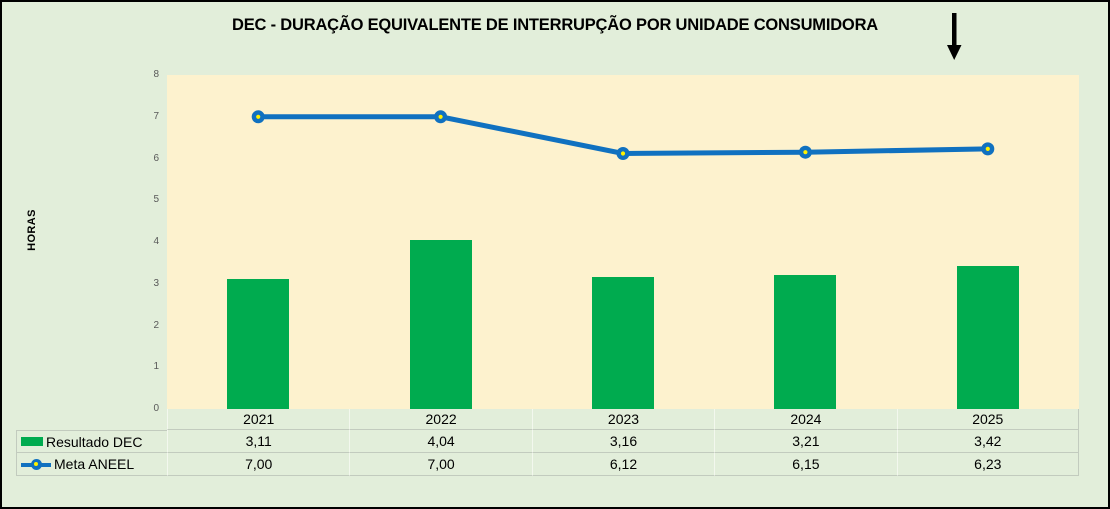 Image resolution: width=1110 pixels, height=509 pixels. Describe the element at coordinates (805, 441) in the screenshot. I see `resultado-dec-value-2024: 3,21` at that location.